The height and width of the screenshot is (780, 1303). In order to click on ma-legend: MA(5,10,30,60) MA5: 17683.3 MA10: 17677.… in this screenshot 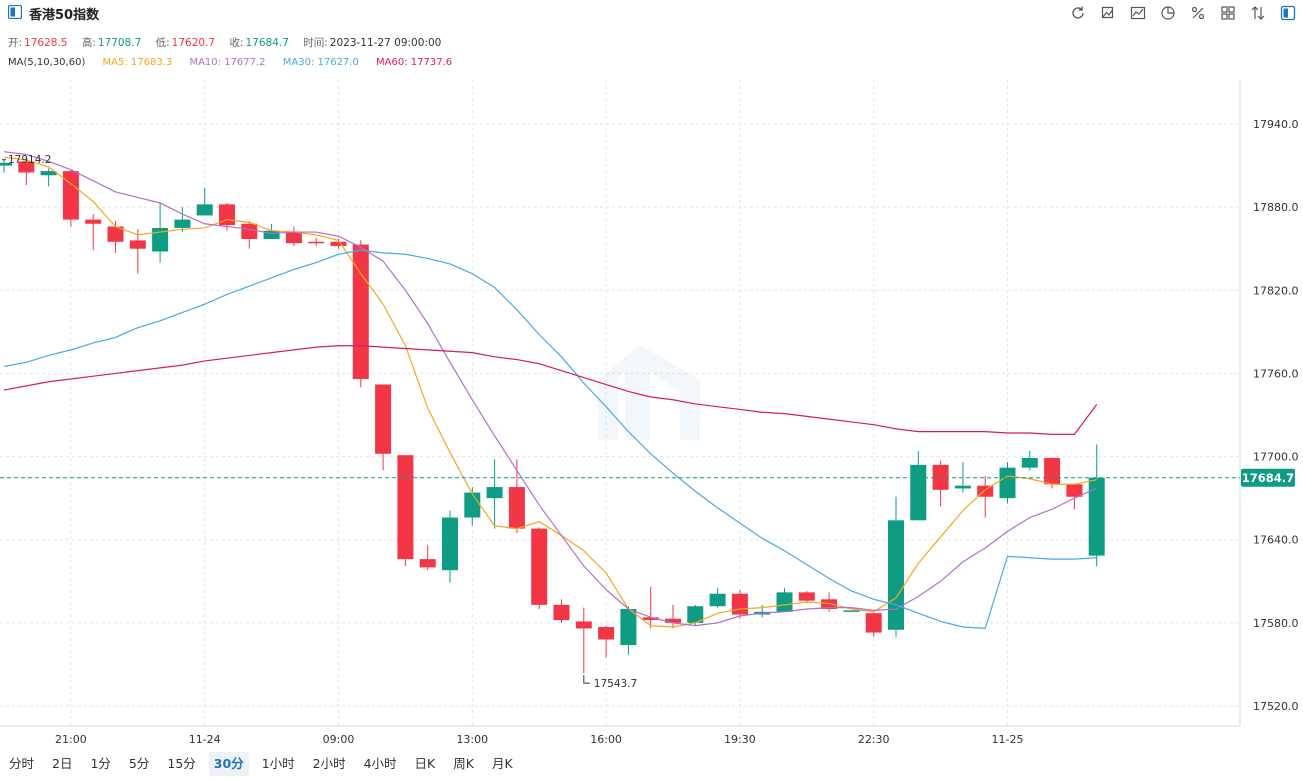, I will do `click(237, 62)`.